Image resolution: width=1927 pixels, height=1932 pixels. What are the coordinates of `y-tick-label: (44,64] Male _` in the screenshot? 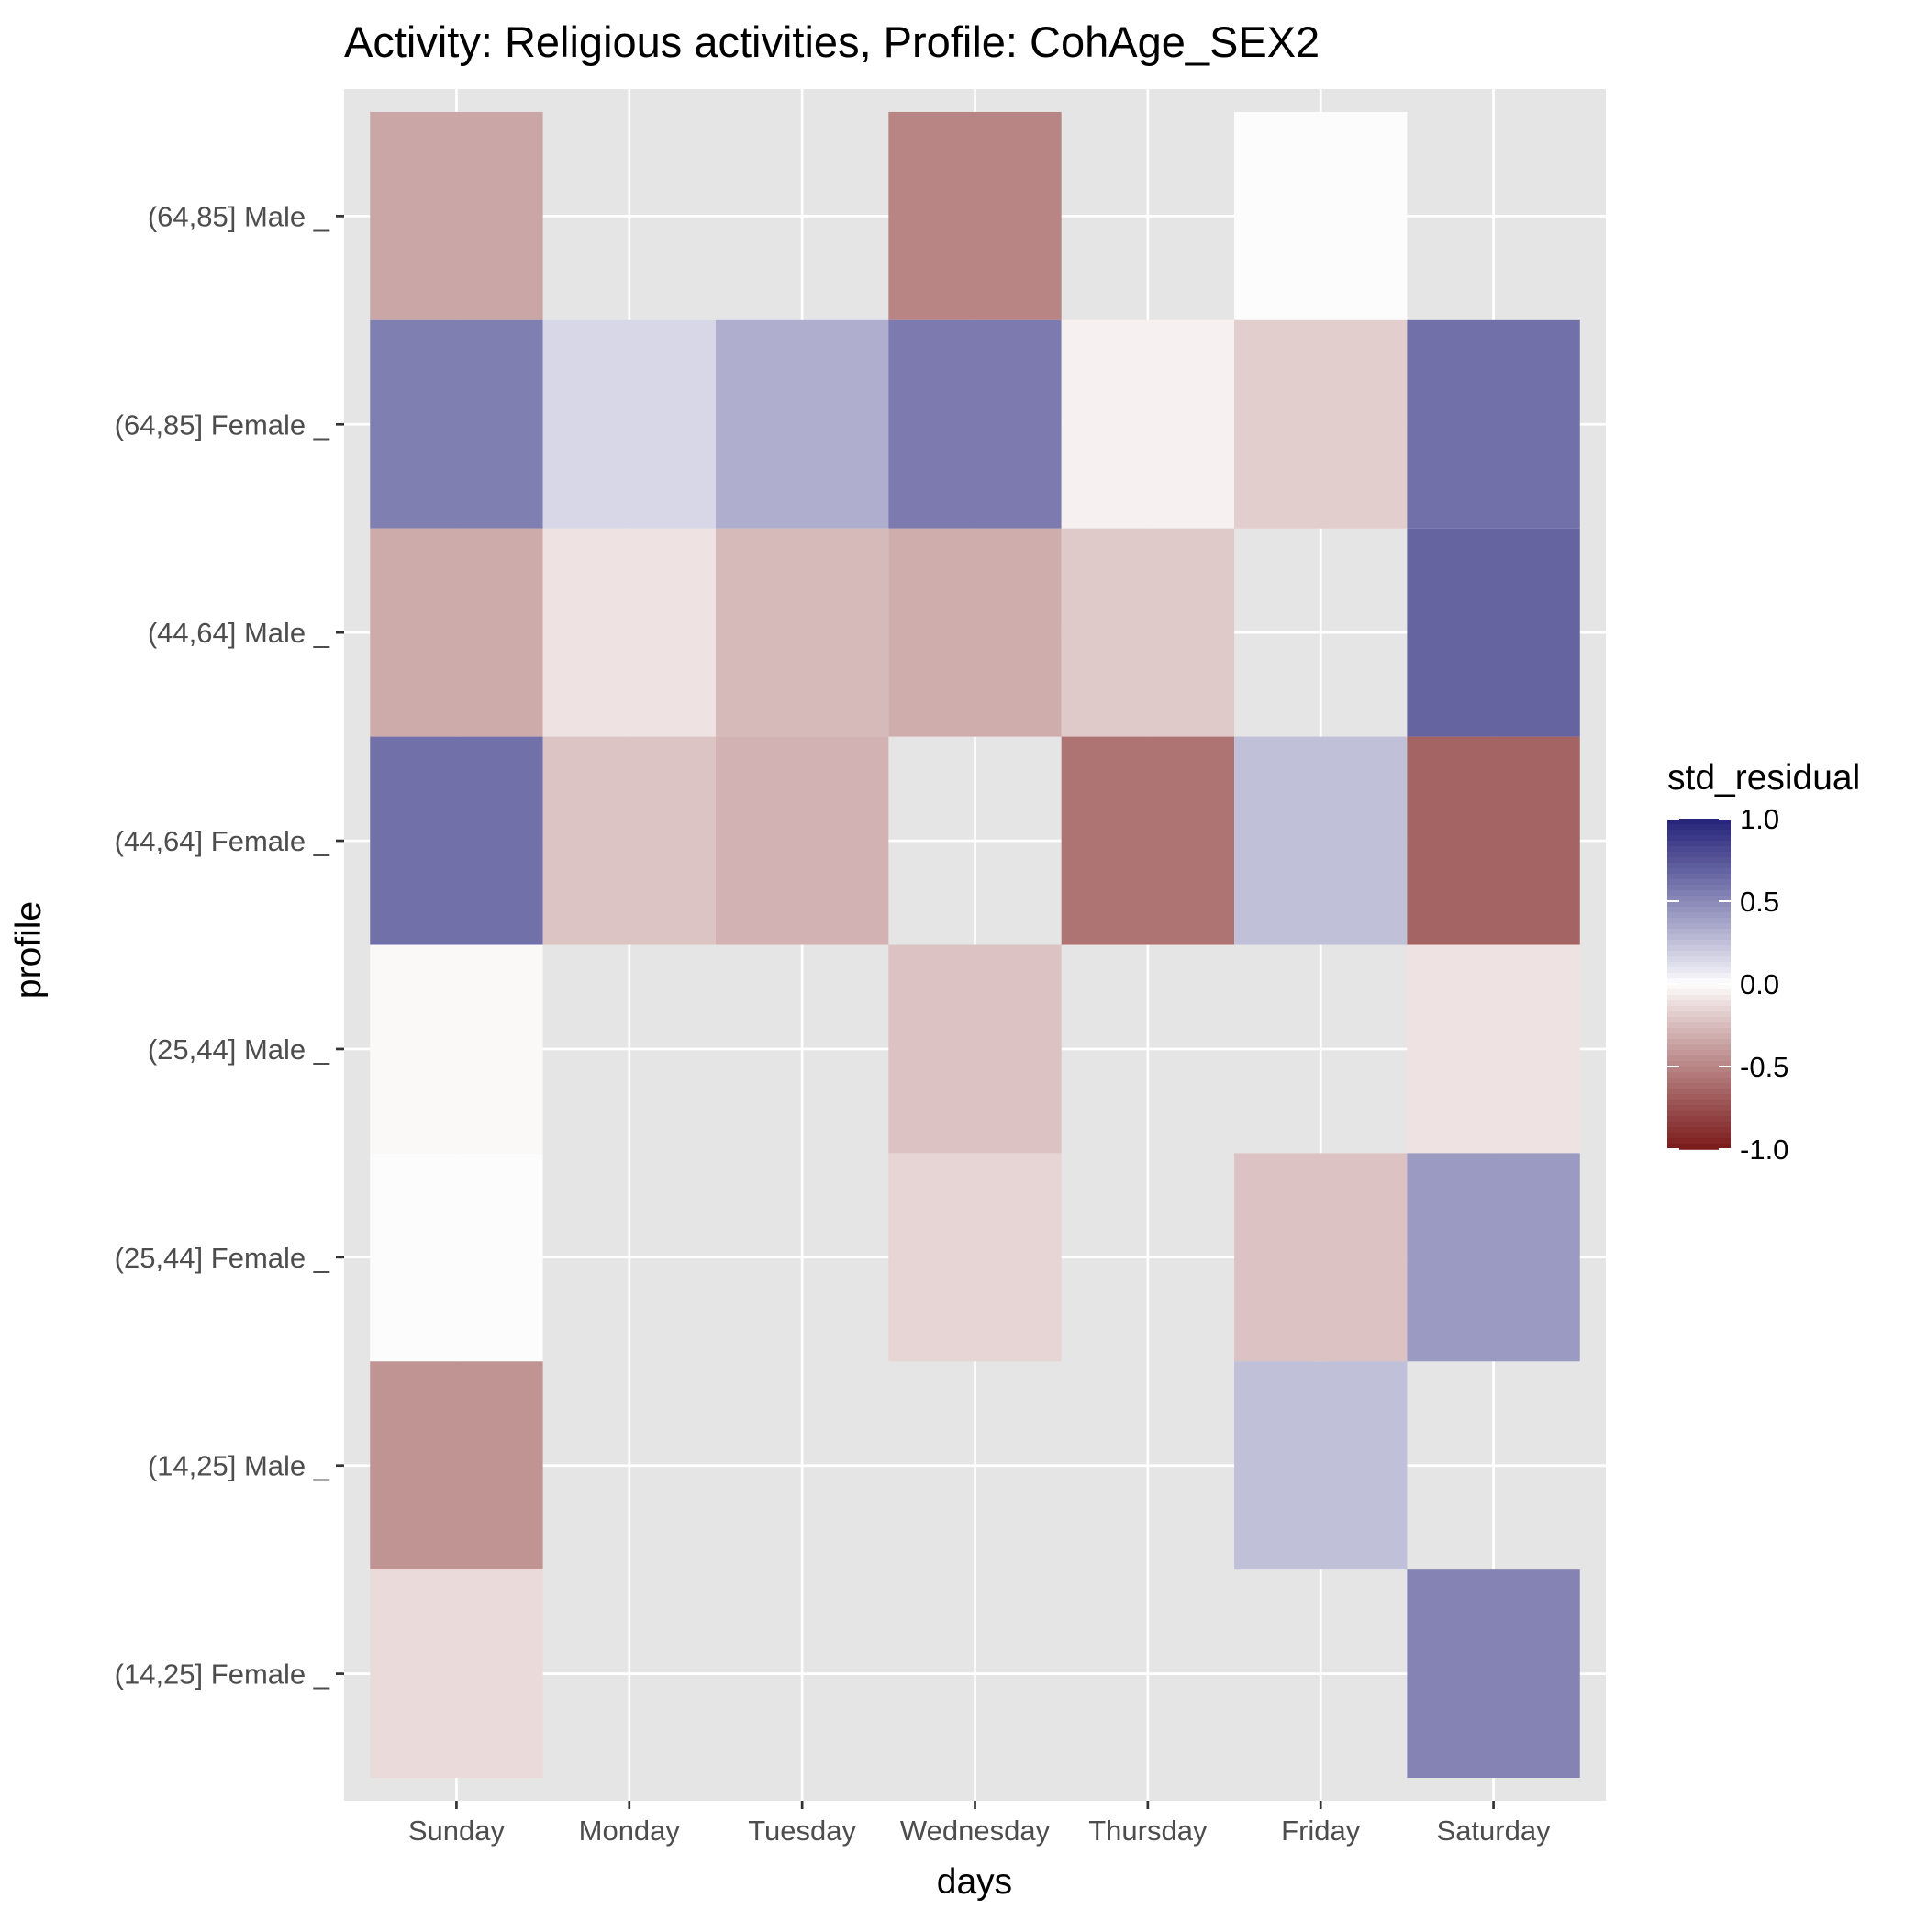 It's located at (239, 633).